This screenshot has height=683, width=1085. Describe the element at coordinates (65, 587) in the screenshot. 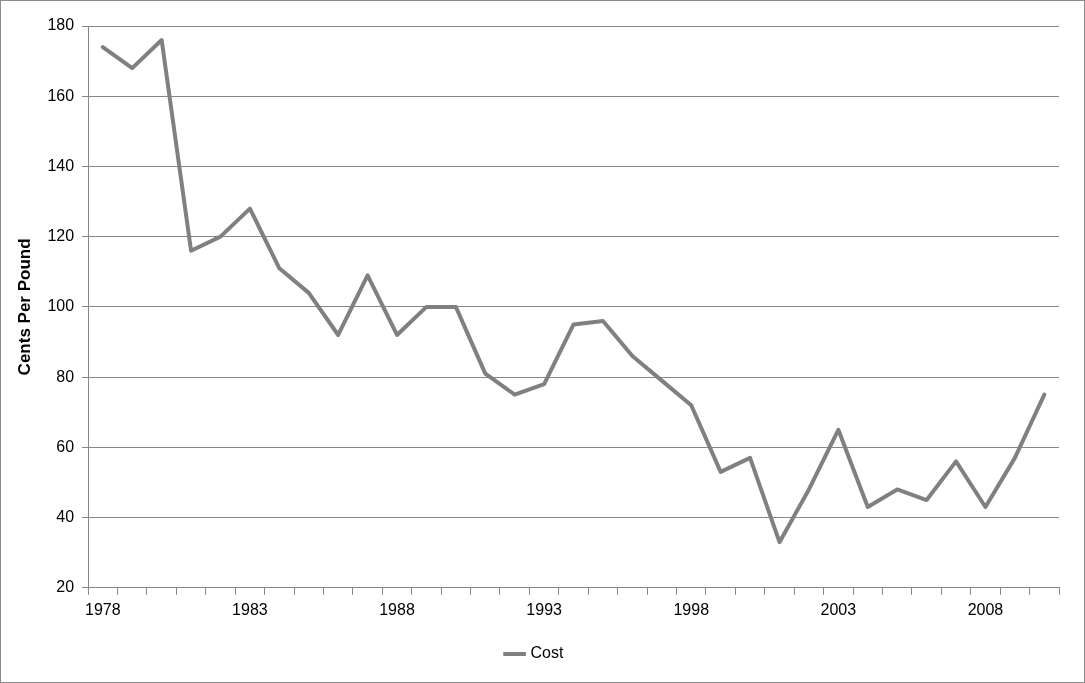

I see `y-tick-label: 20` at that location.